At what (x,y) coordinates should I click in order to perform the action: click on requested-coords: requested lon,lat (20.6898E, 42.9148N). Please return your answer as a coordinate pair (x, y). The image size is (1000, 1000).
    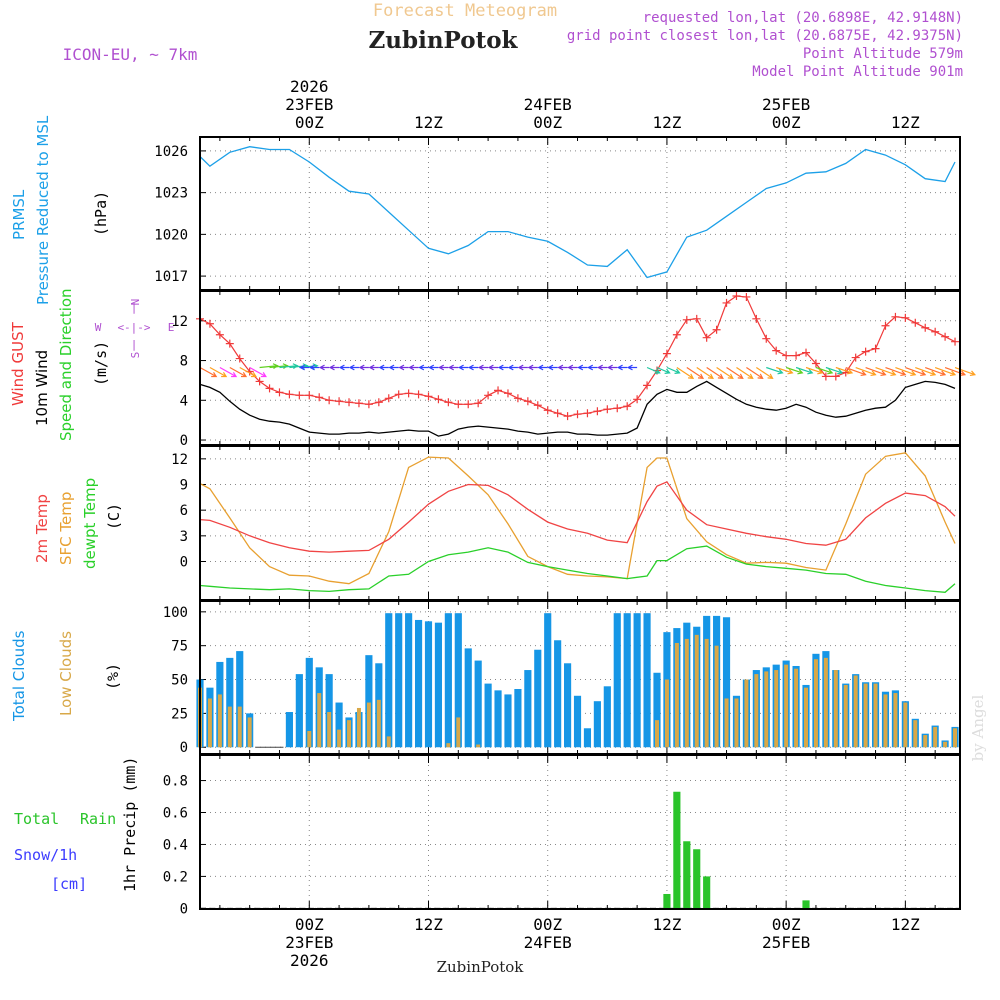
    Looking at the image, I should click on (803, 18).